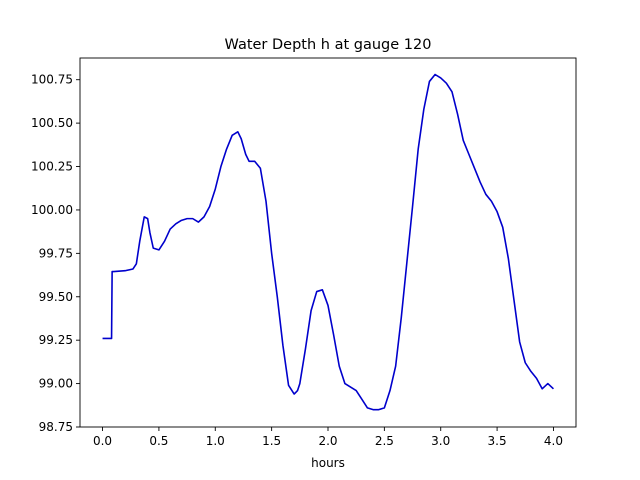 This screenshot has height=480, width=640. What do you see at coordinates (440, 441) in the screenshot?
I see `x-tick-label: 3.0` at bounding box center [440, 441].